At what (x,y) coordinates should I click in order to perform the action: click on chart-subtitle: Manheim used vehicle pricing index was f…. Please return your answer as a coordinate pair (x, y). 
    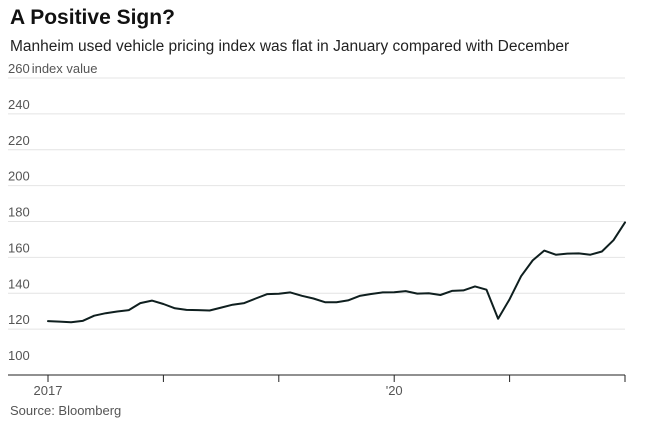
    Looking at the image, I should click on (290, 46).